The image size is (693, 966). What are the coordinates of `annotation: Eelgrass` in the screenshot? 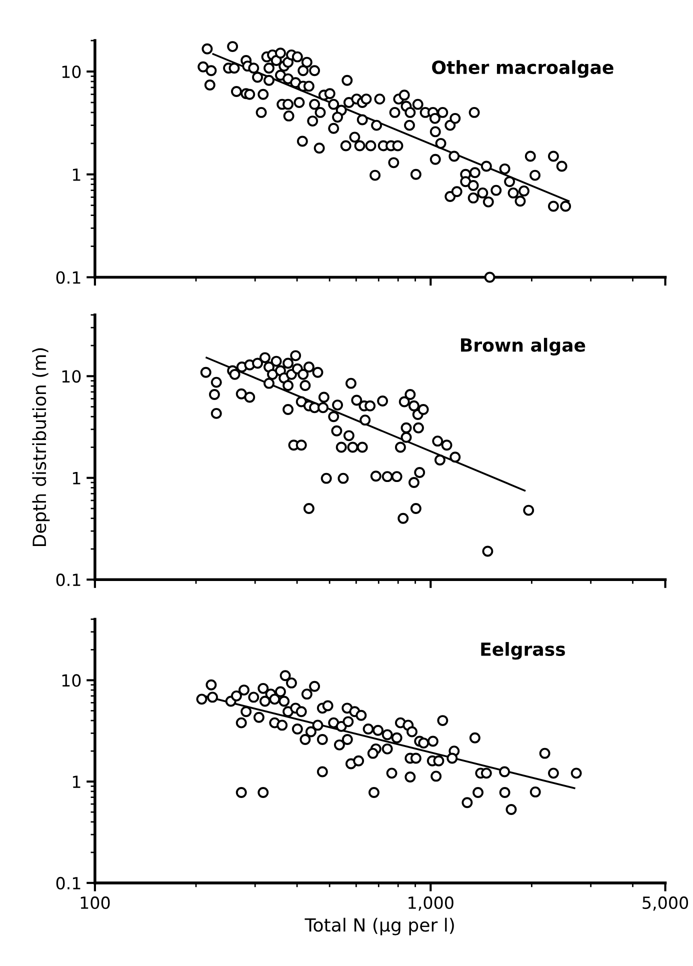 It's located at (523, 651).